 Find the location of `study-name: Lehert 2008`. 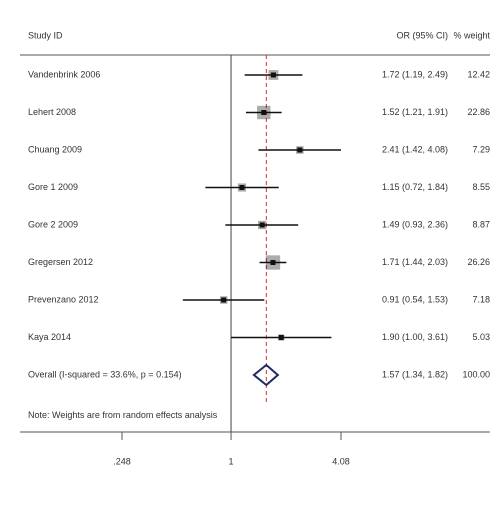

study-name: Lehert 2008 is located at coordinates (52, 112).